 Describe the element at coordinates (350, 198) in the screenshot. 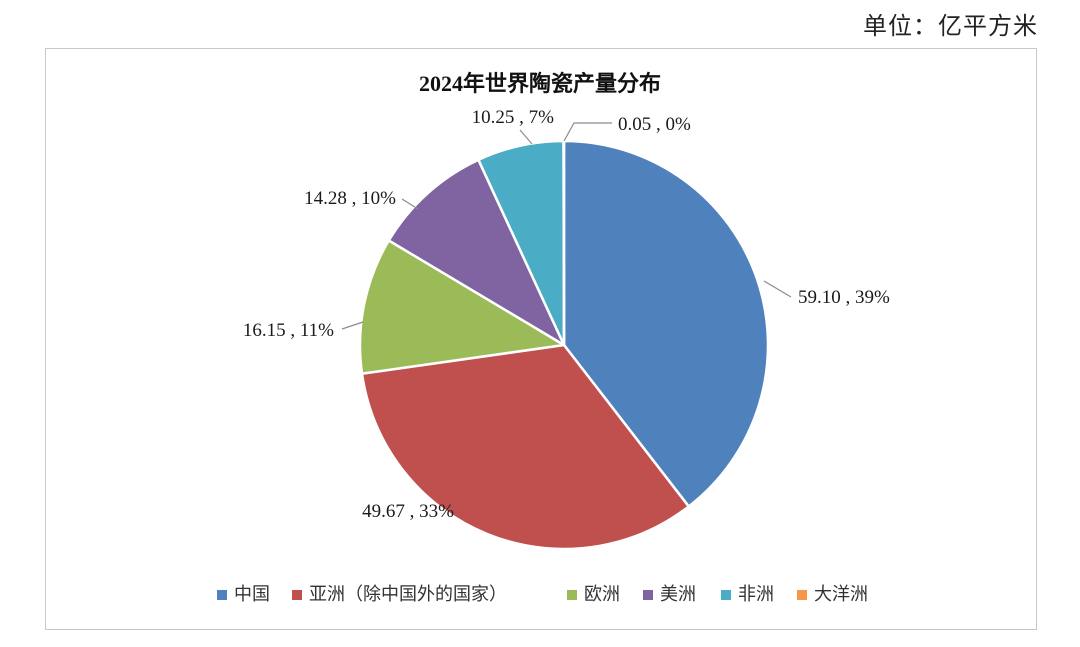

I see `data-label-3: 14.28 , 10%` at that location.